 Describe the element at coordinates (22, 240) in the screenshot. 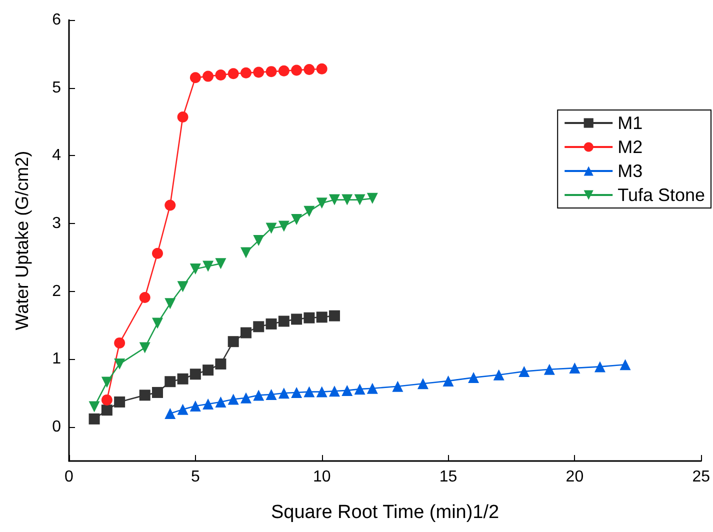

I see `y-axis-title: Water Uptake (G/cm2)` at that location.